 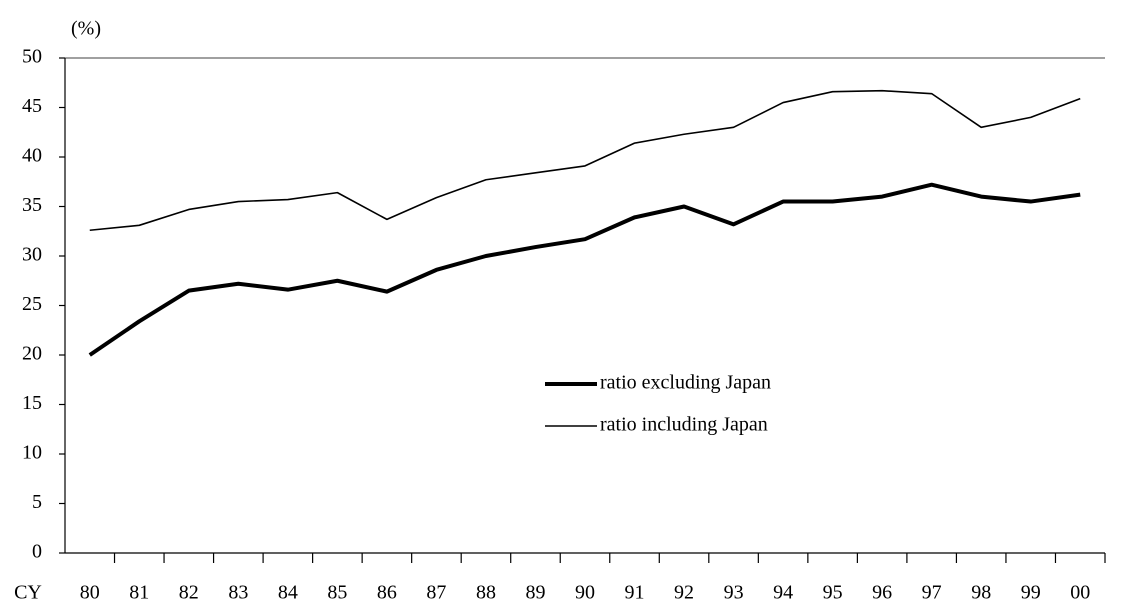 I want to click on x-tick-label: 91, so click(x=635, y=593).